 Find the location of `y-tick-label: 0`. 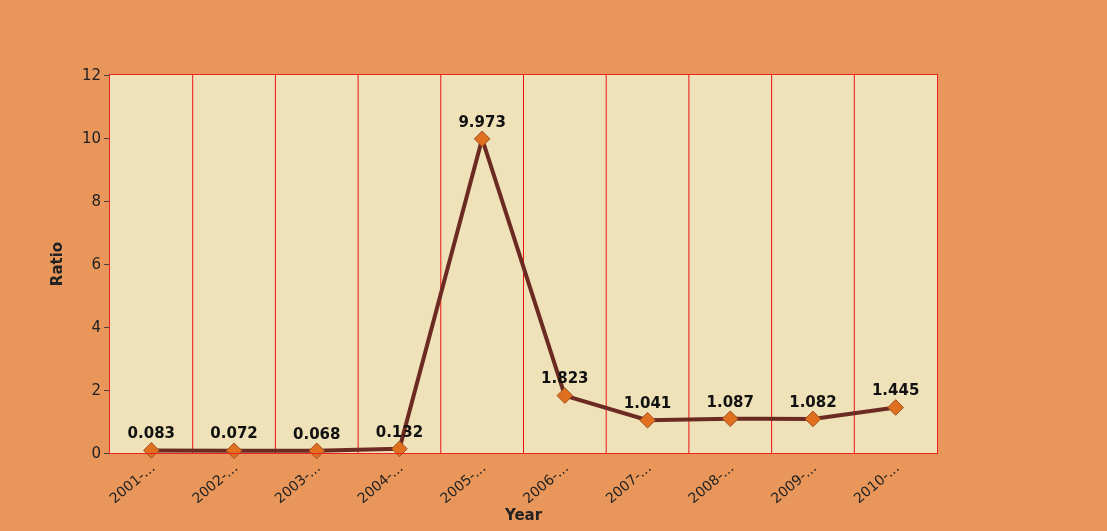

y-tick-label: 0 is located at coordinates (96, 453).